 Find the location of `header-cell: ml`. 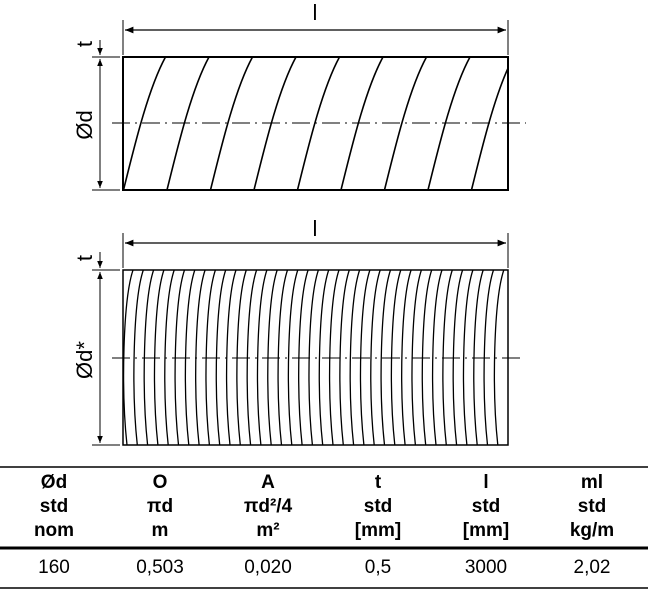

header-cell: ml is located at coordinates (592, 482).